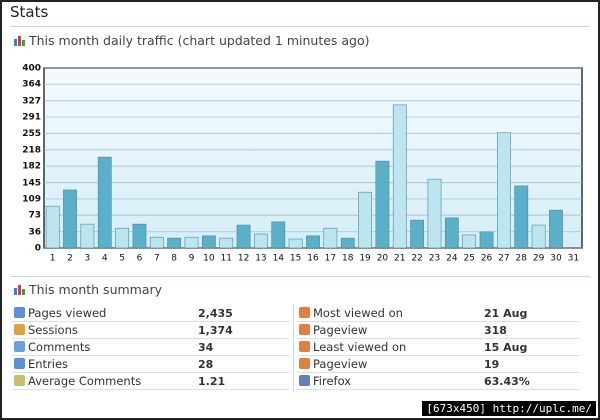  Describe the element at coordinates (31, 183) in the screenshot. I see `y-tick-label: 145` at that location.